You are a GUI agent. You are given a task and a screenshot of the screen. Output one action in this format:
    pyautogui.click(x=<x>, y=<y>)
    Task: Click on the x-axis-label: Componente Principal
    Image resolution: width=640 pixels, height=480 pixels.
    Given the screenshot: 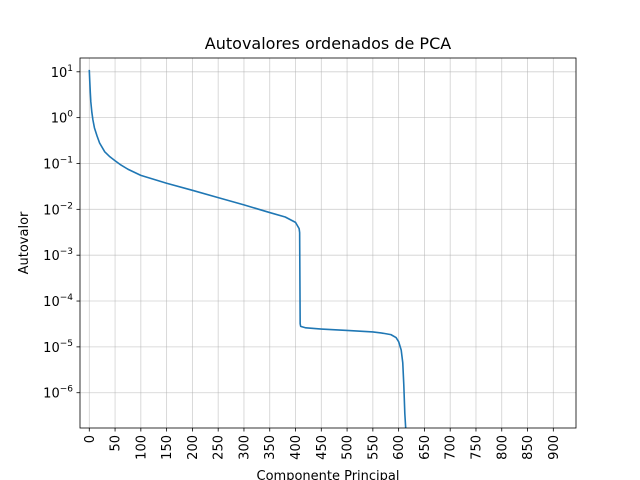 What is the action you would take?
    pyautogui.click(x=328, y=474)
    